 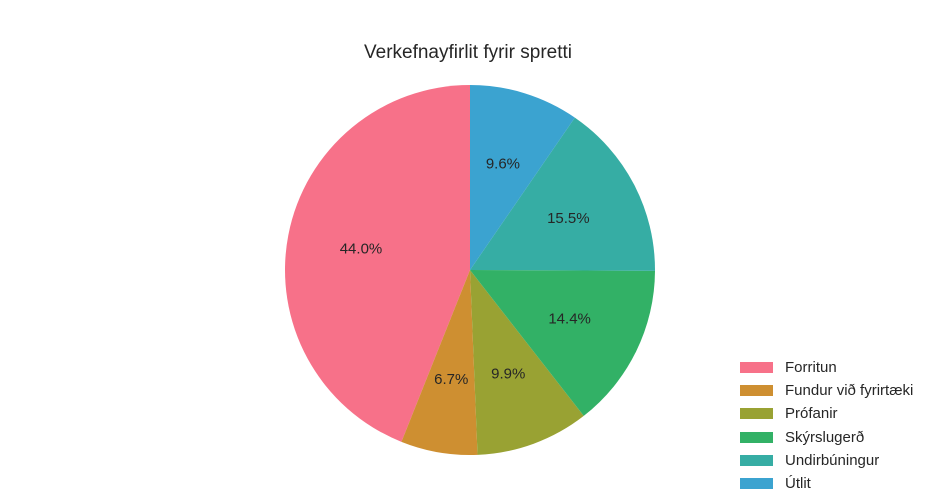 I want to click on slice-pct-label-4: 15.5%, so click(x=568, y=218).